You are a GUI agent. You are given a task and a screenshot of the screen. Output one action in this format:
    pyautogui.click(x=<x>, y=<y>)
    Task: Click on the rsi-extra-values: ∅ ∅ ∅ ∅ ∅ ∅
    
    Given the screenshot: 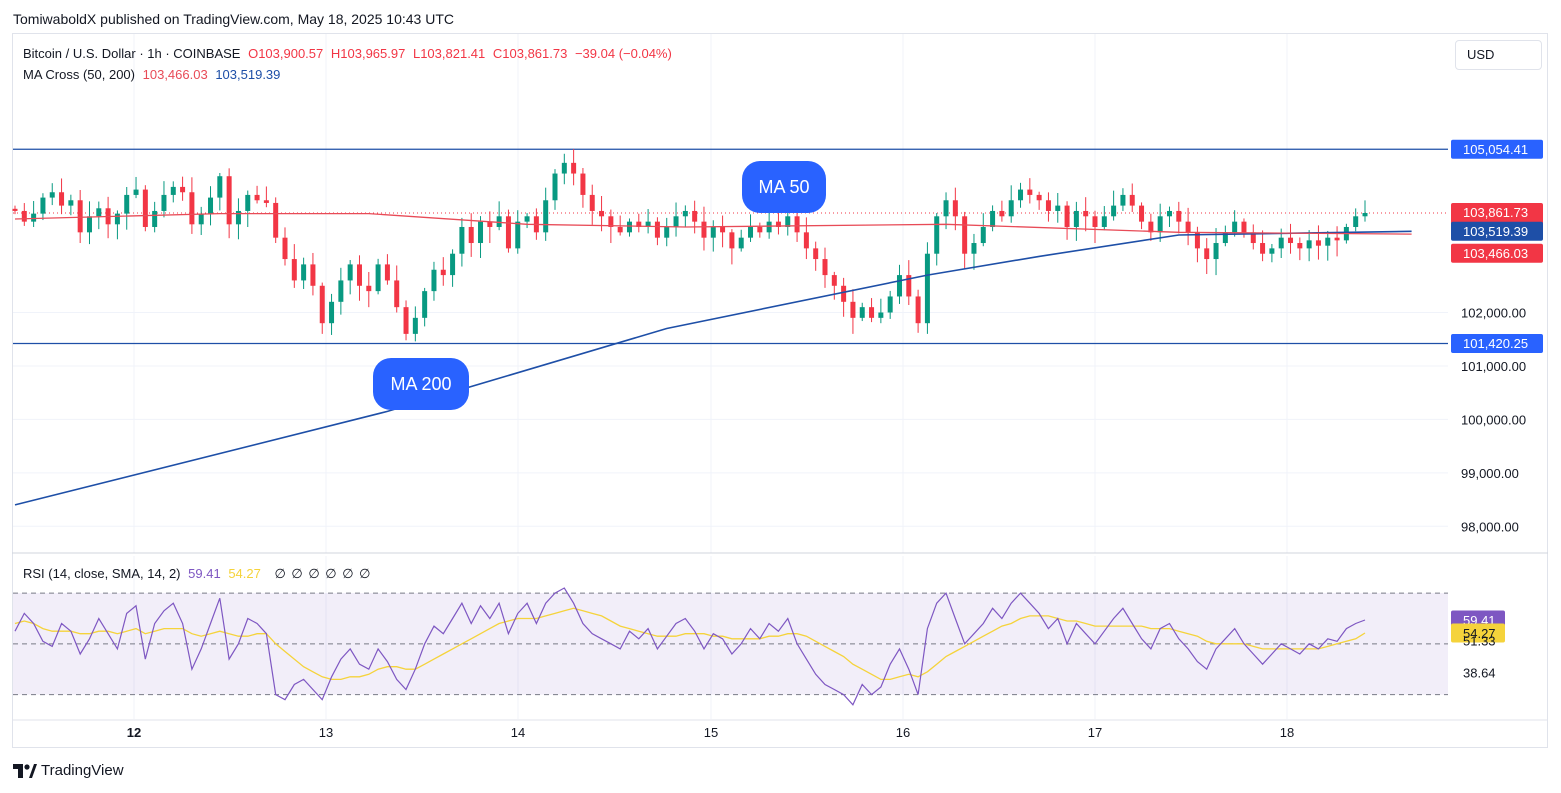 What is the action you would take?
    pyautogui.click(x=323, y=573)
    